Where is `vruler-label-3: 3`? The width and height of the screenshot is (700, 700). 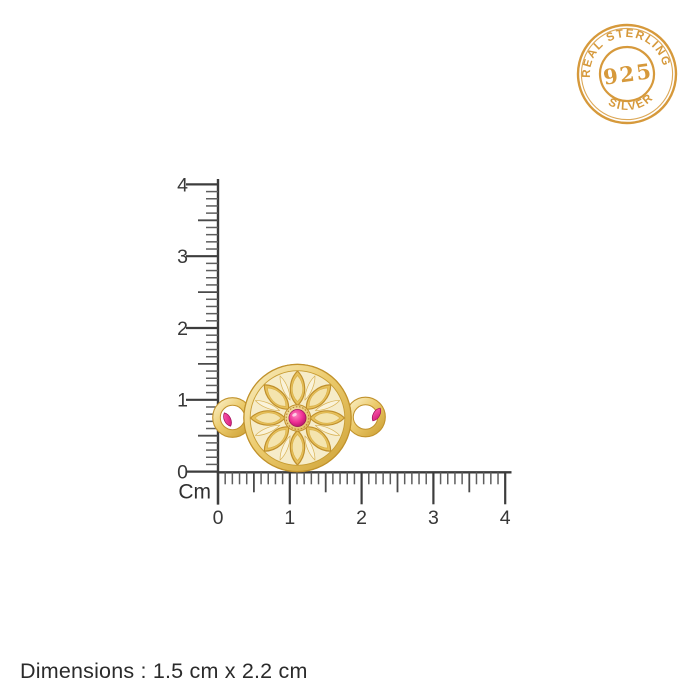 vruler-label-3: 3 is located at coordinates (182, 257).